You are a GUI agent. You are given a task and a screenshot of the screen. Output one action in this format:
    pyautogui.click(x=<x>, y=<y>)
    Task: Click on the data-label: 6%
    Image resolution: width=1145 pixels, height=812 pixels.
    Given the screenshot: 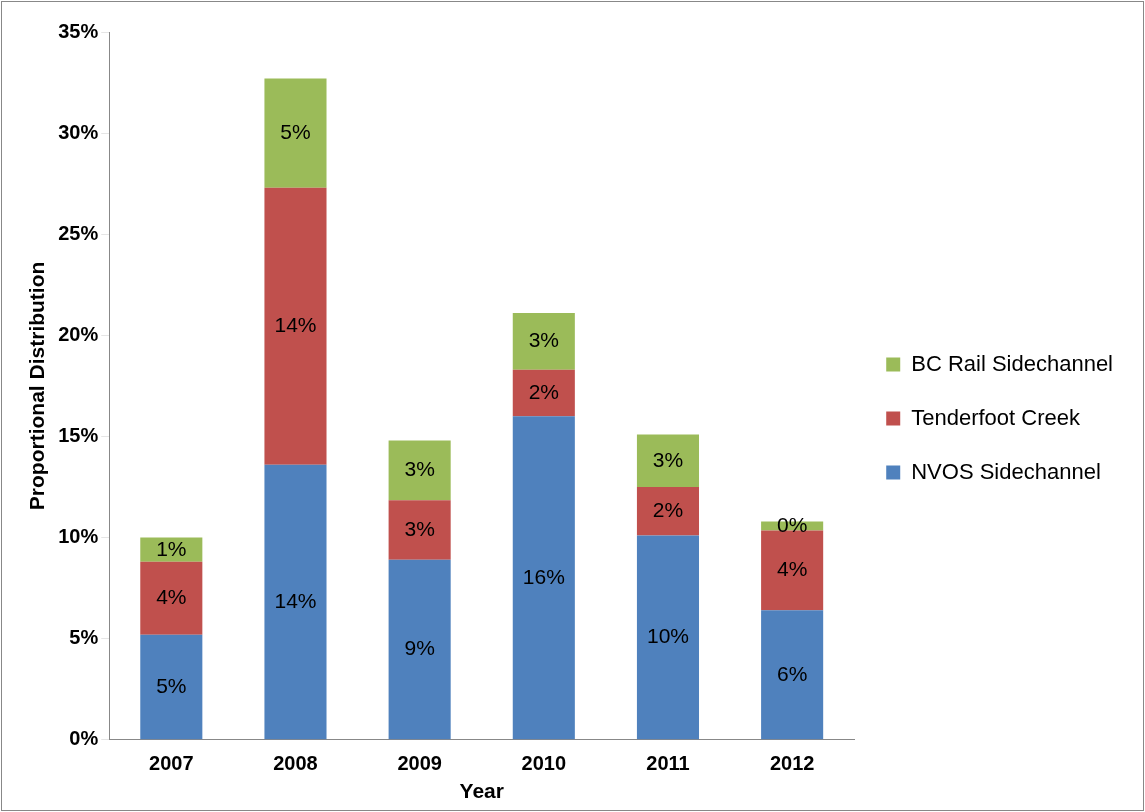 What is the action you would take?
    pyautogui.click(x=792, y=673)
    